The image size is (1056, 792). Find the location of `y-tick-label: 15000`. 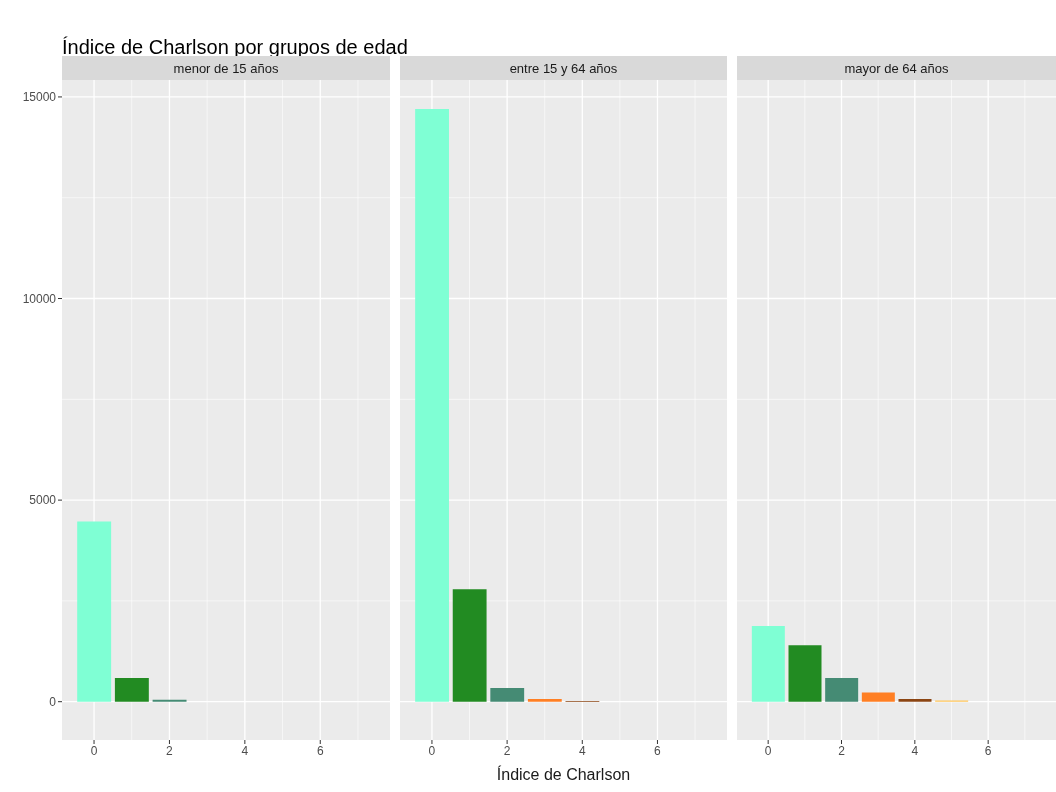

y-tick-label: 15000 is located at coordinates (39, 97).